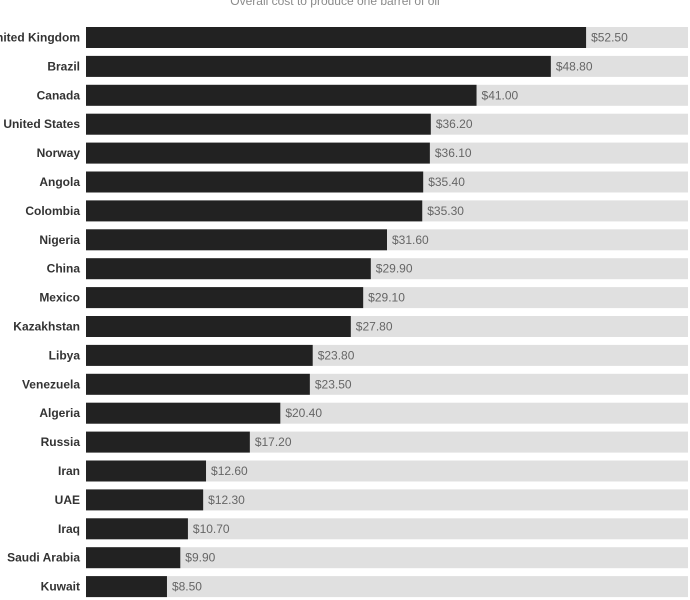  I want to click on category-label: Iran, so click(69, 471).